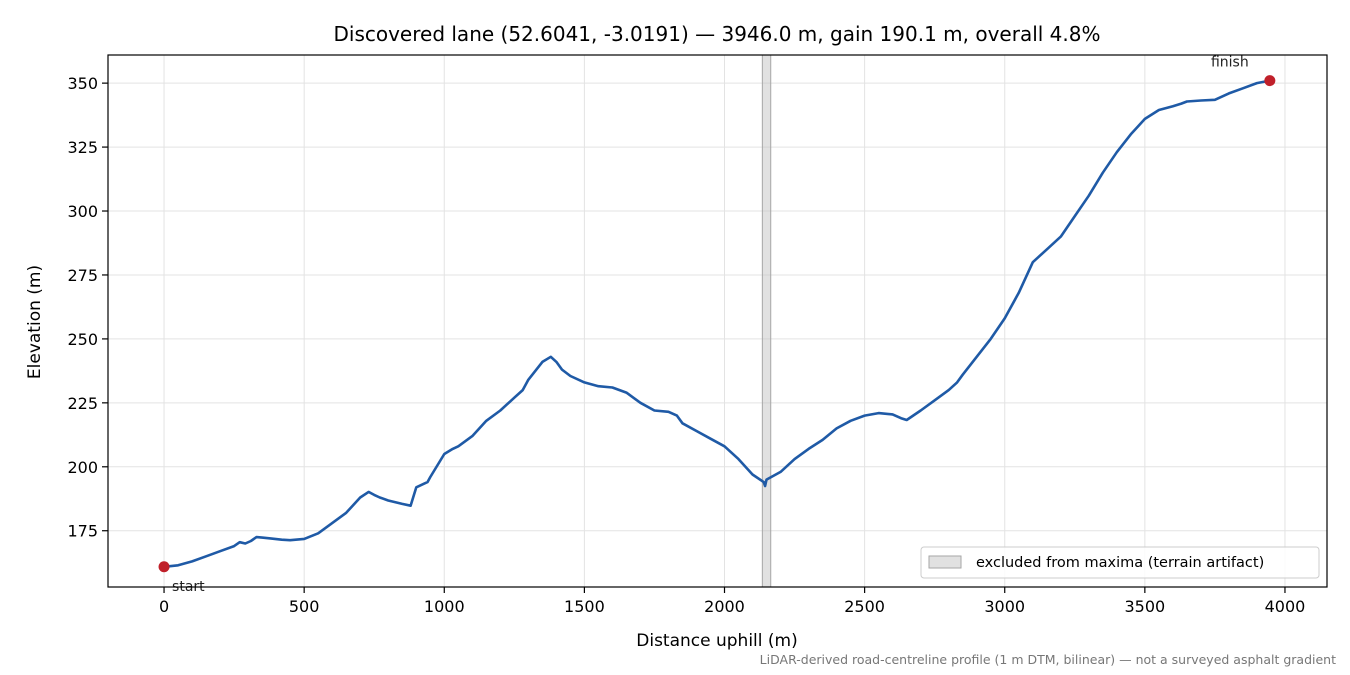 Image resolution: width=1350 pixels, height=675 pixels. I want to click on x-tick-label: 4000, so click(1285, 606).